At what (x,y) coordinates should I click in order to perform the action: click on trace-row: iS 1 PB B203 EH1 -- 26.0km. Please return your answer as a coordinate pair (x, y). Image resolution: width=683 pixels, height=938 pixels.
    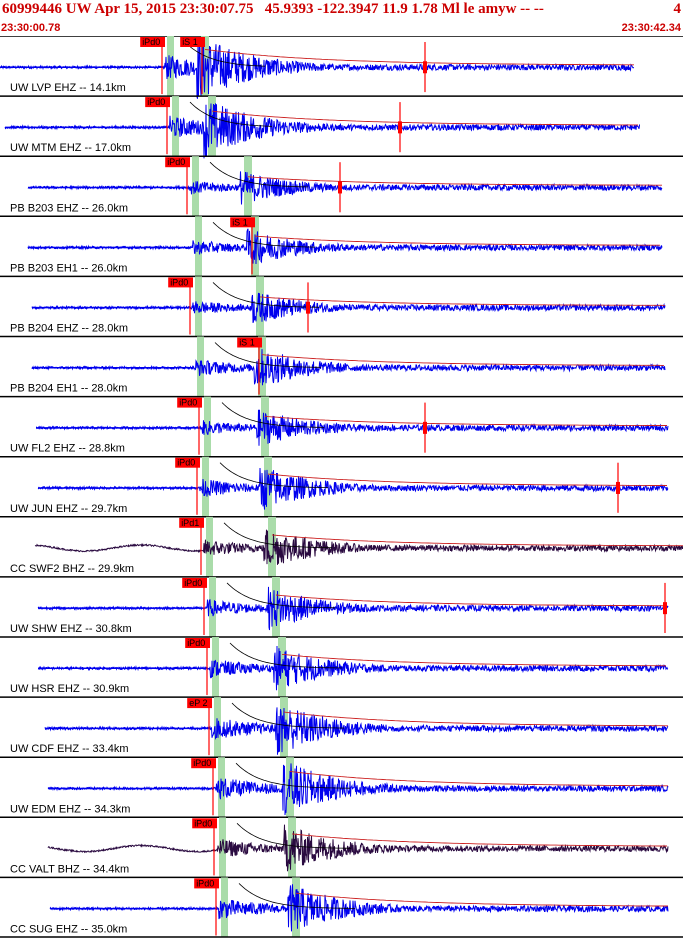
    Looking at the image, I should click on (341, 246).